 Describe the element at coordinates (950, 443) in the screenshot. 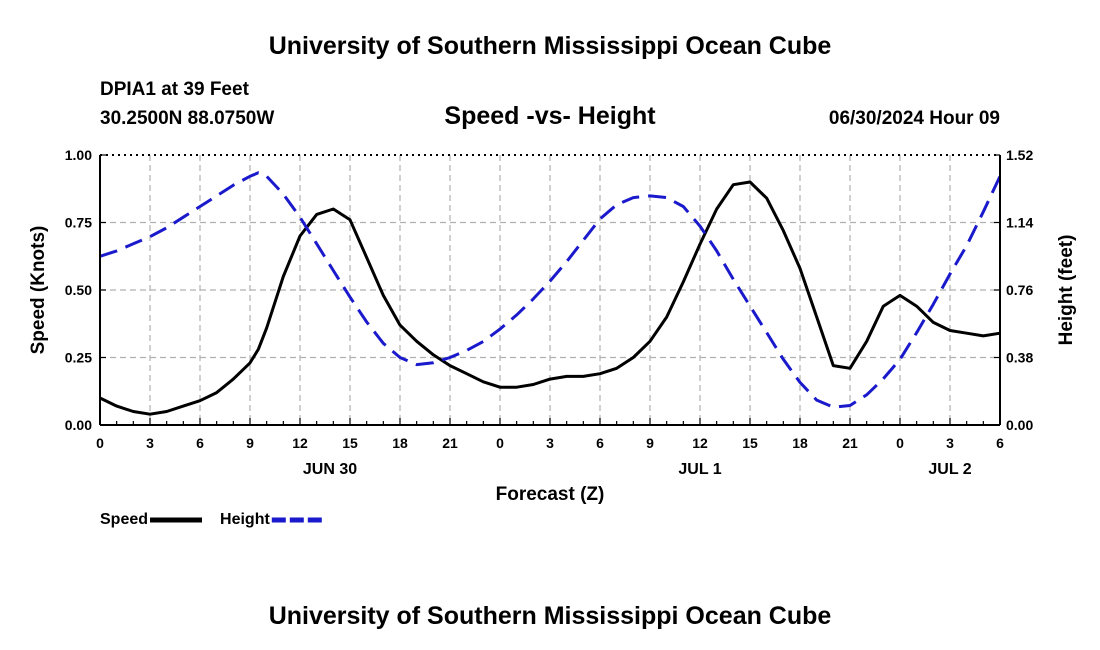

I see `x-tick-label-17: 3` at that location.